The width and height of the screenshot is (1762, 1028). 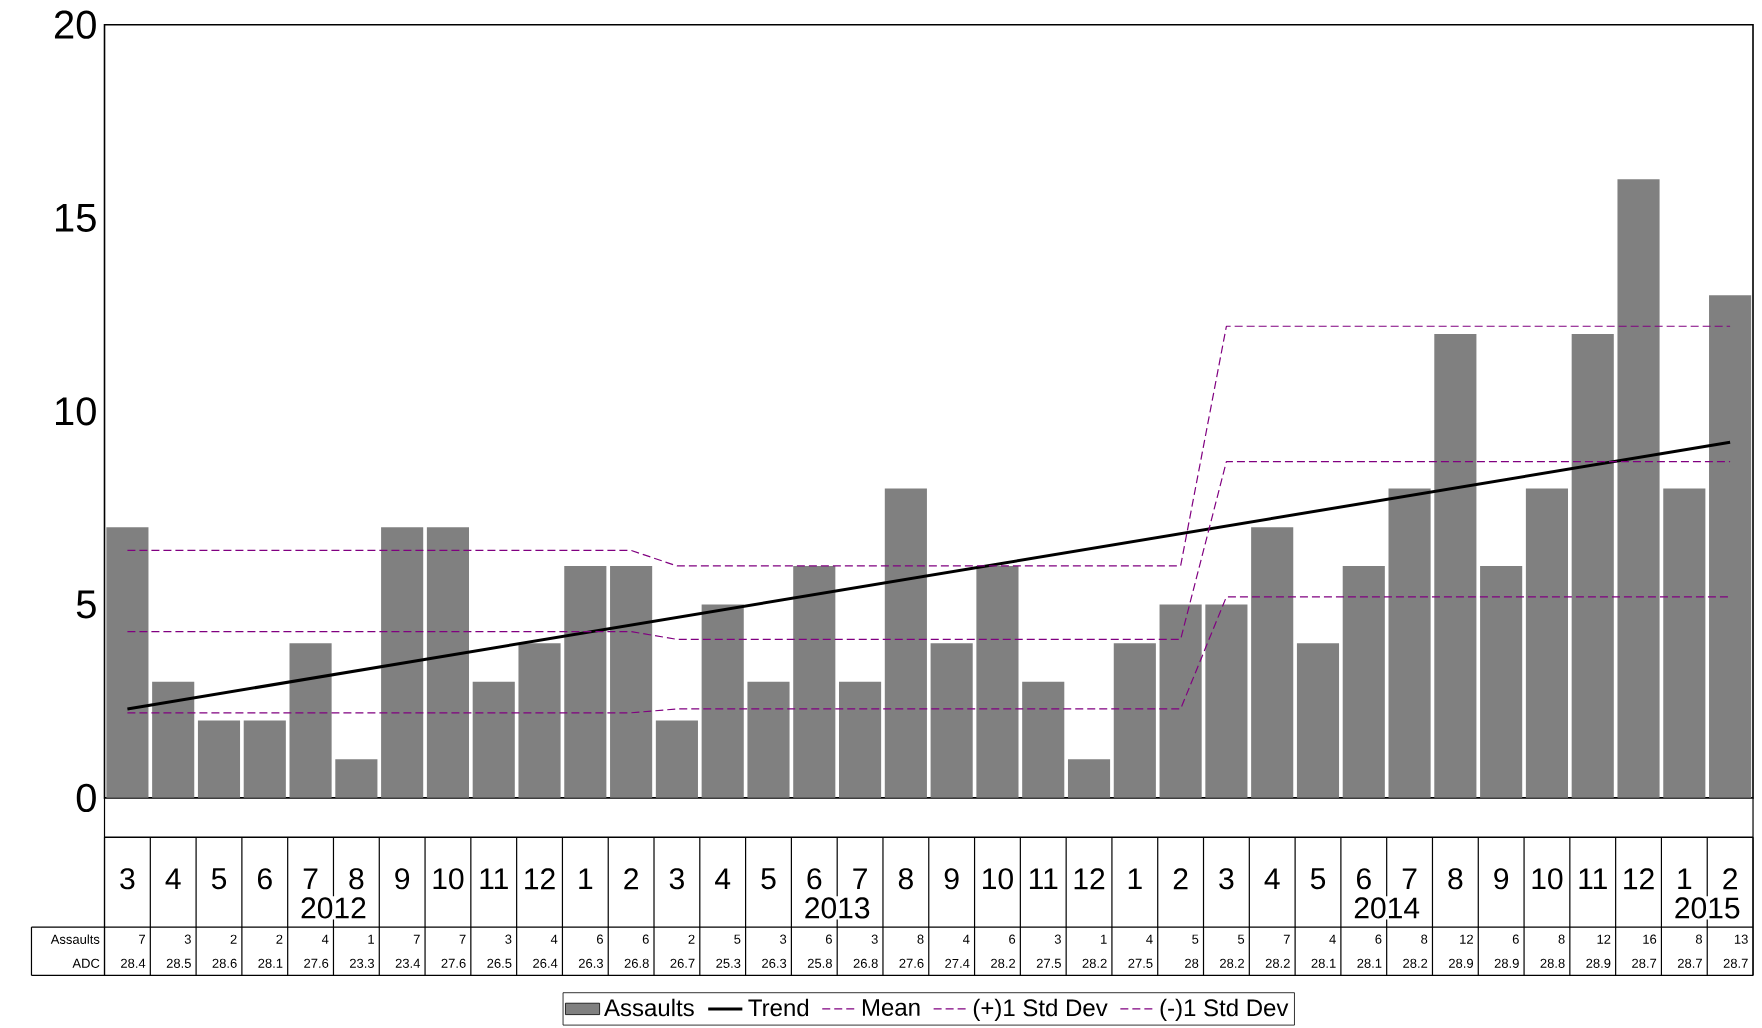 What do you see at coordinates (75, 411) in the screenshot?
I see `y-tick-label: 10` at bounding box center [75, 411].